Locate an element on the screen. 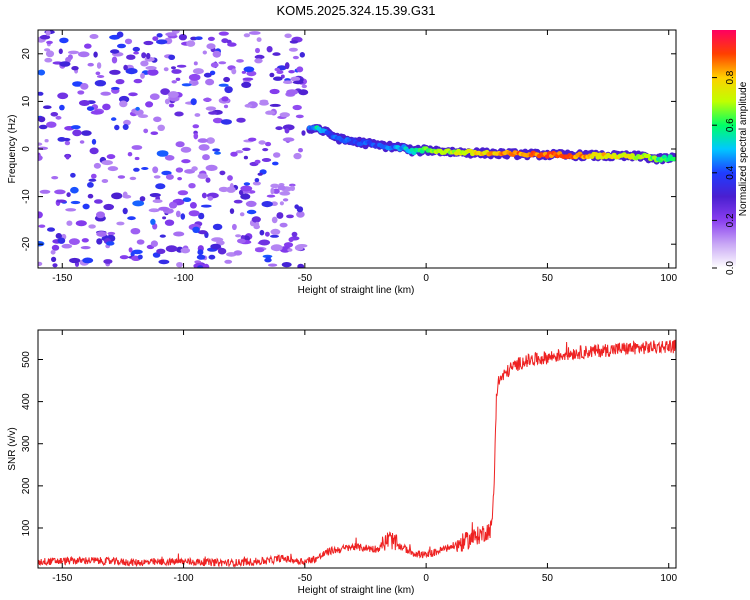 Image resolution: width=750 pixels, height=600 pixels. colorbar-tick-label: 0.6 is located at coordinates (730, 125).